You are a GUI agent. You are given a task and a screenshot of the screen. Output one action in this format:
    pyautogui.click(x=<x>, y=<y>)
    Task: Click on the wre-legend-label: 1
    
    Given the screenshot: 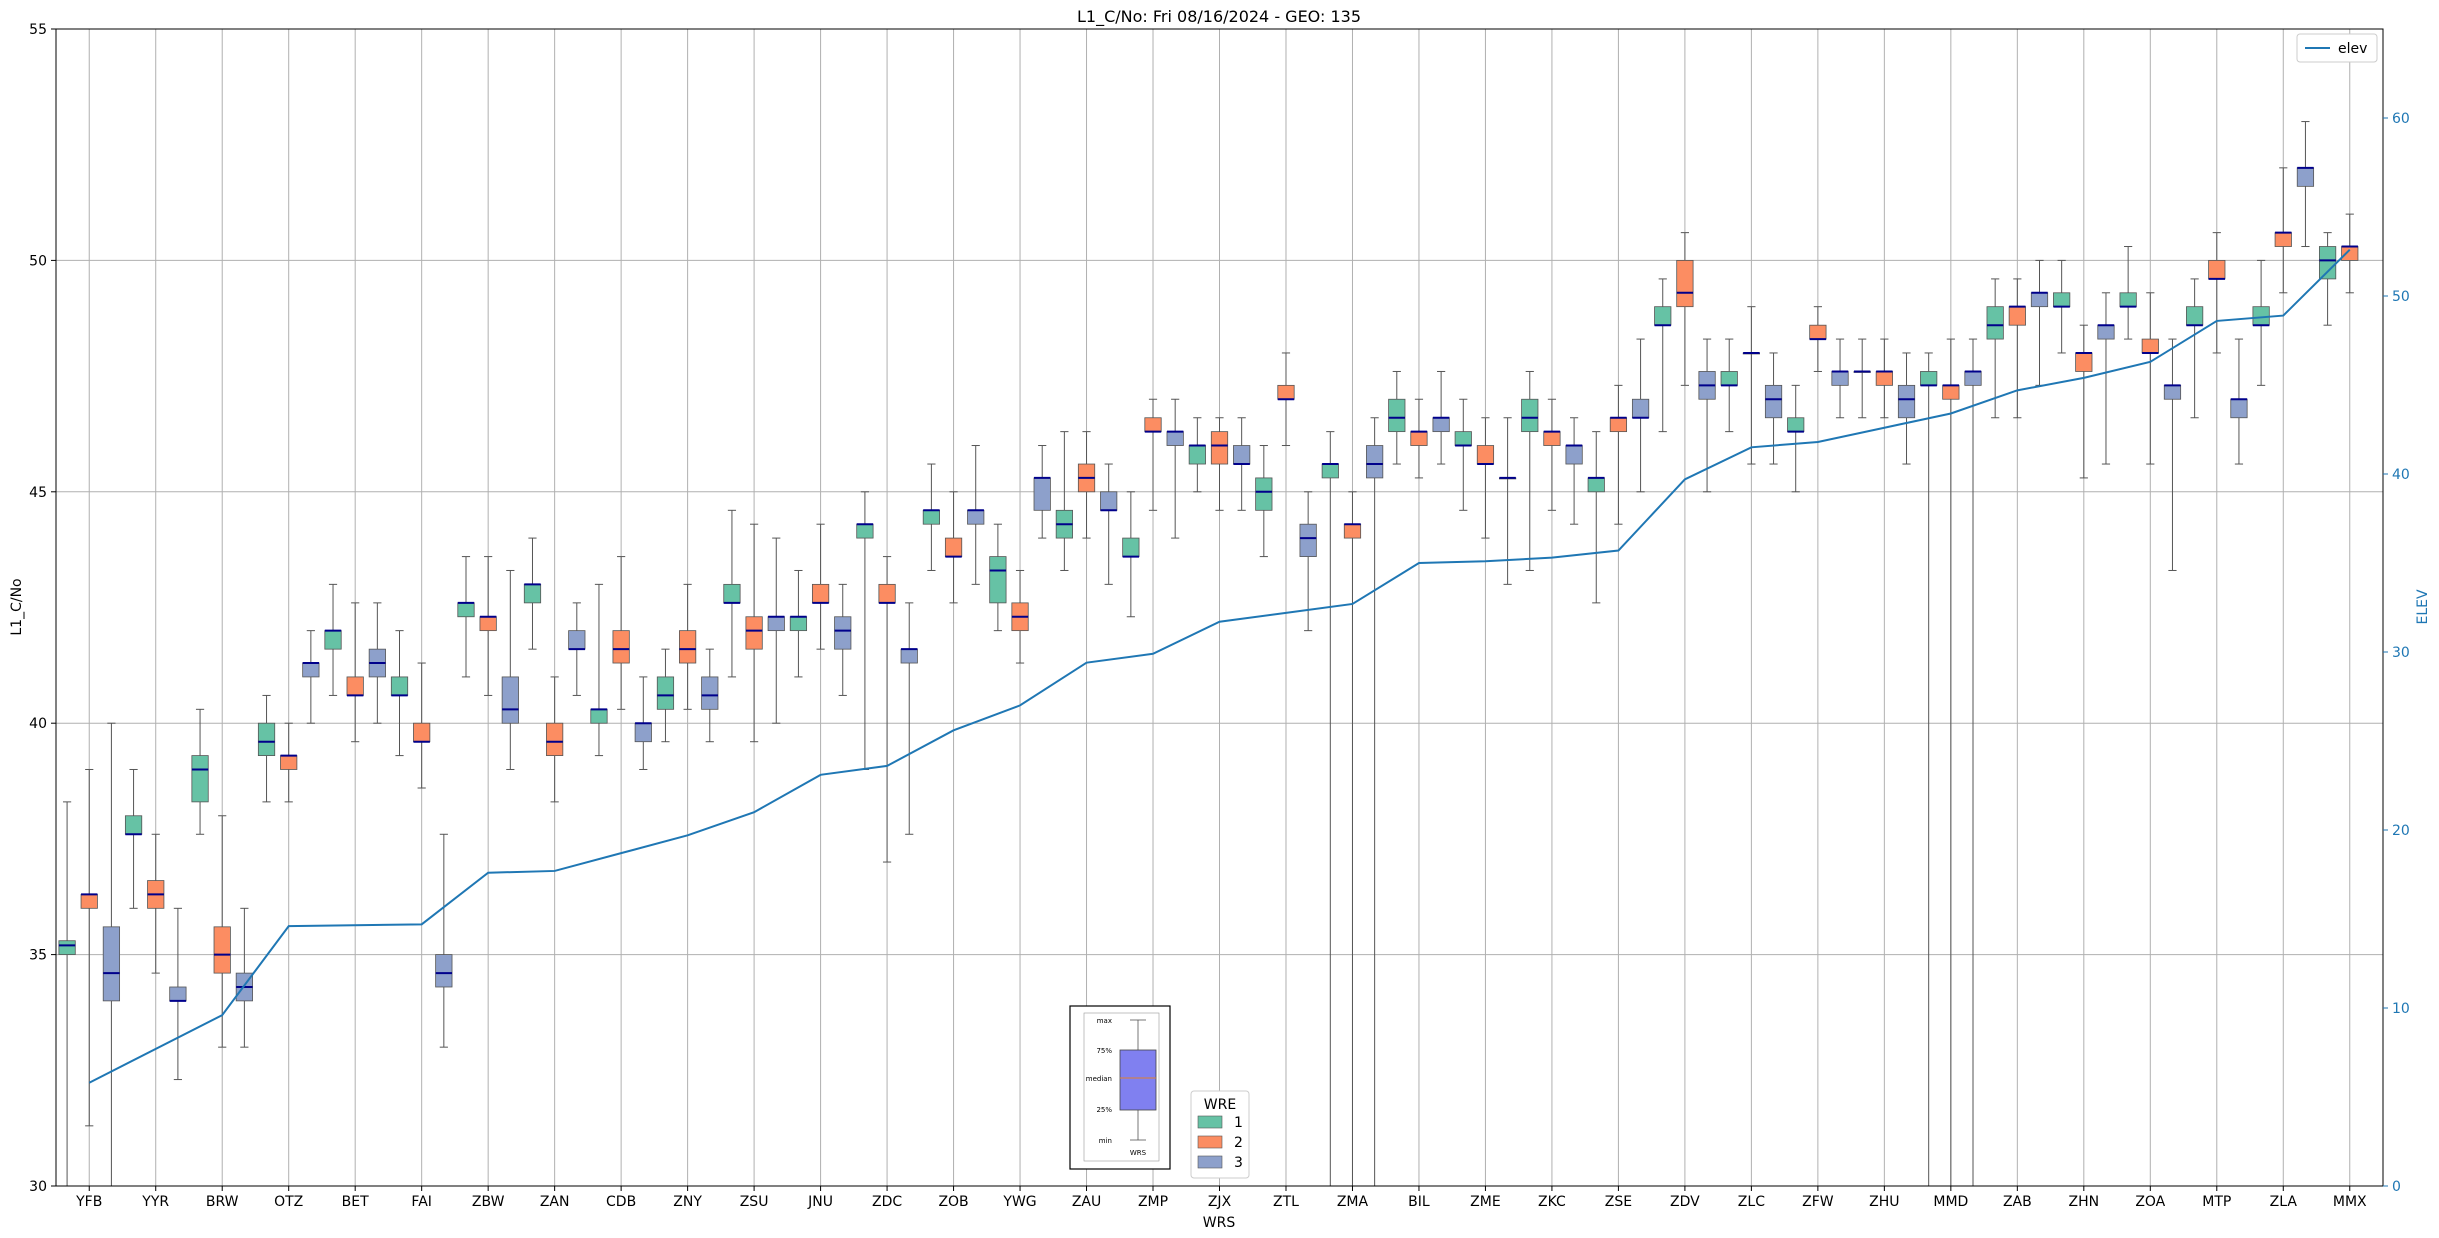 What is the action you would take?
    pyautogui.click(x=1238, y=1123)
    